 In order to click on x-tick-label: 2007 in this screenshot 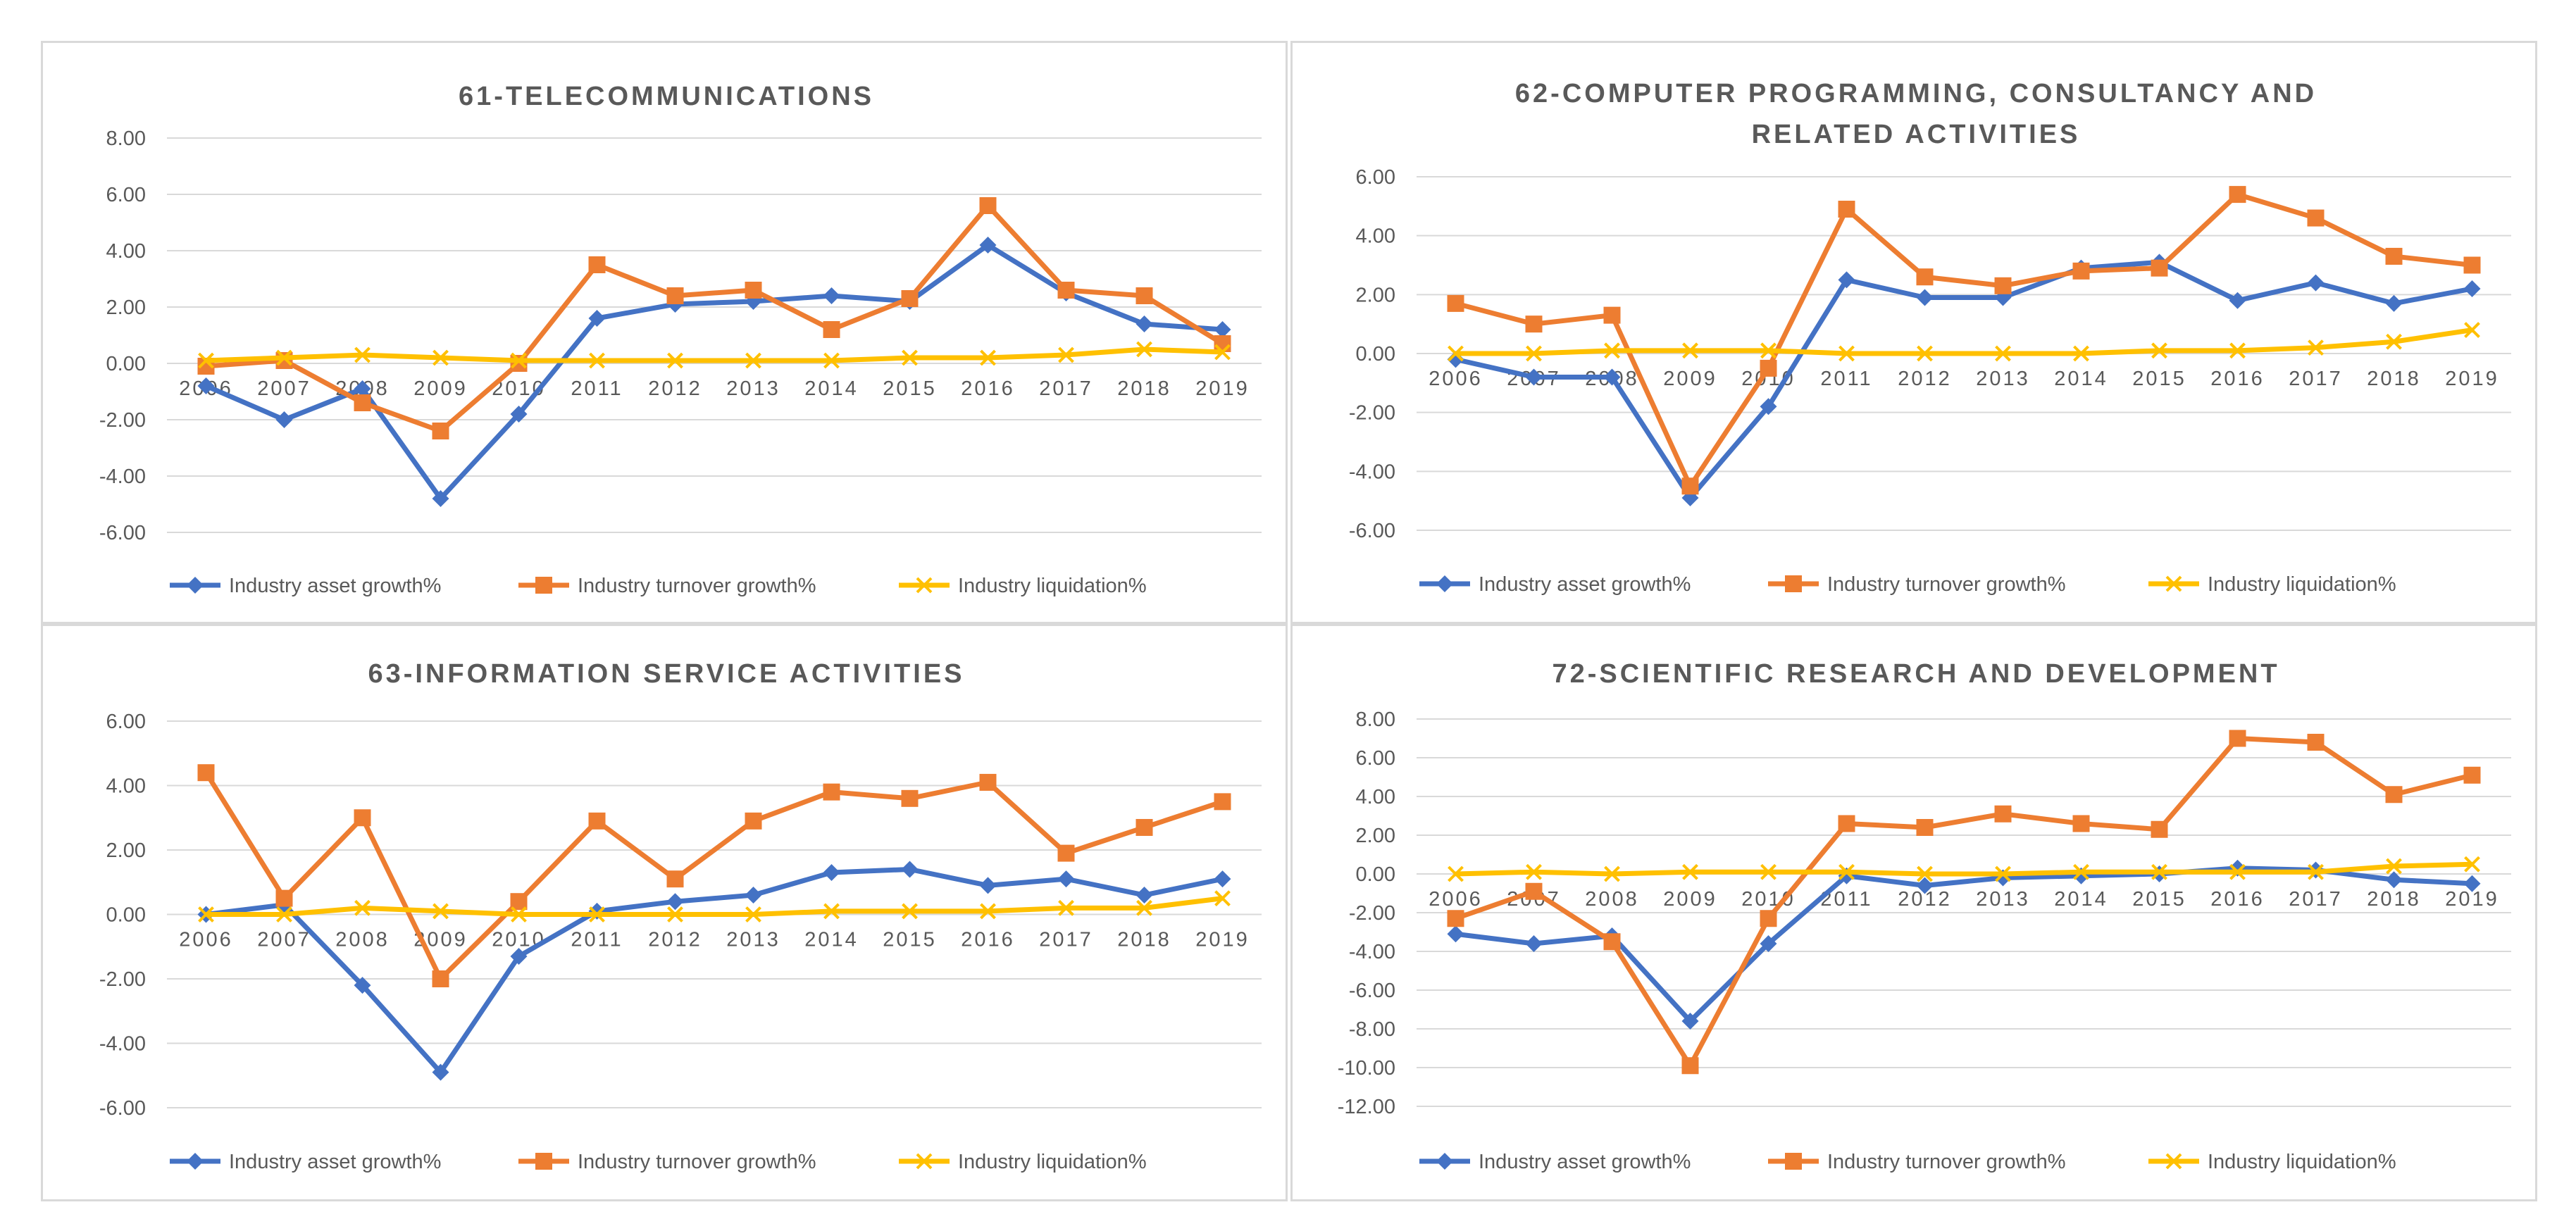, I will do `click(284, 940)`.